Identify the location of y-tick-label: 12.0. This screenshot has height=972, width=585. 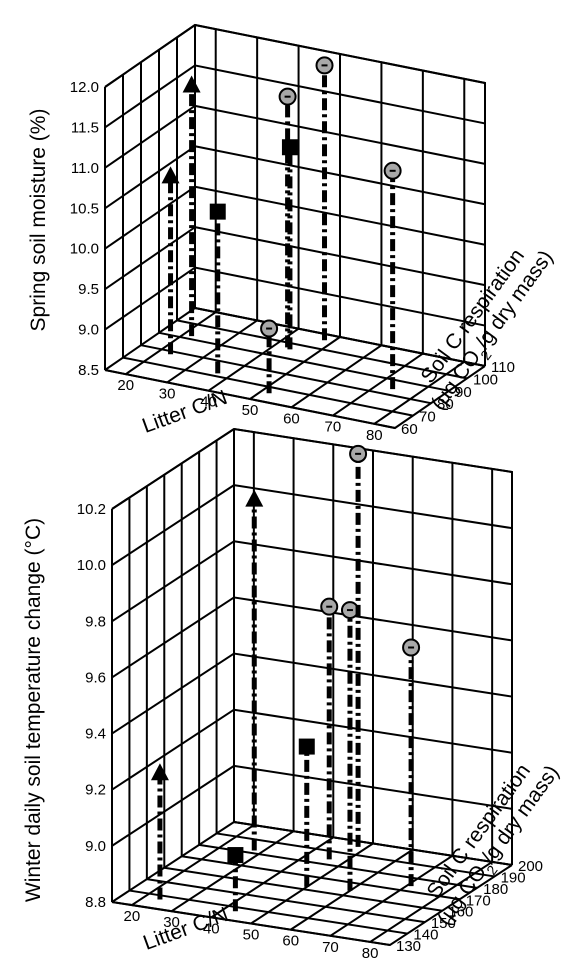
(84, 87).